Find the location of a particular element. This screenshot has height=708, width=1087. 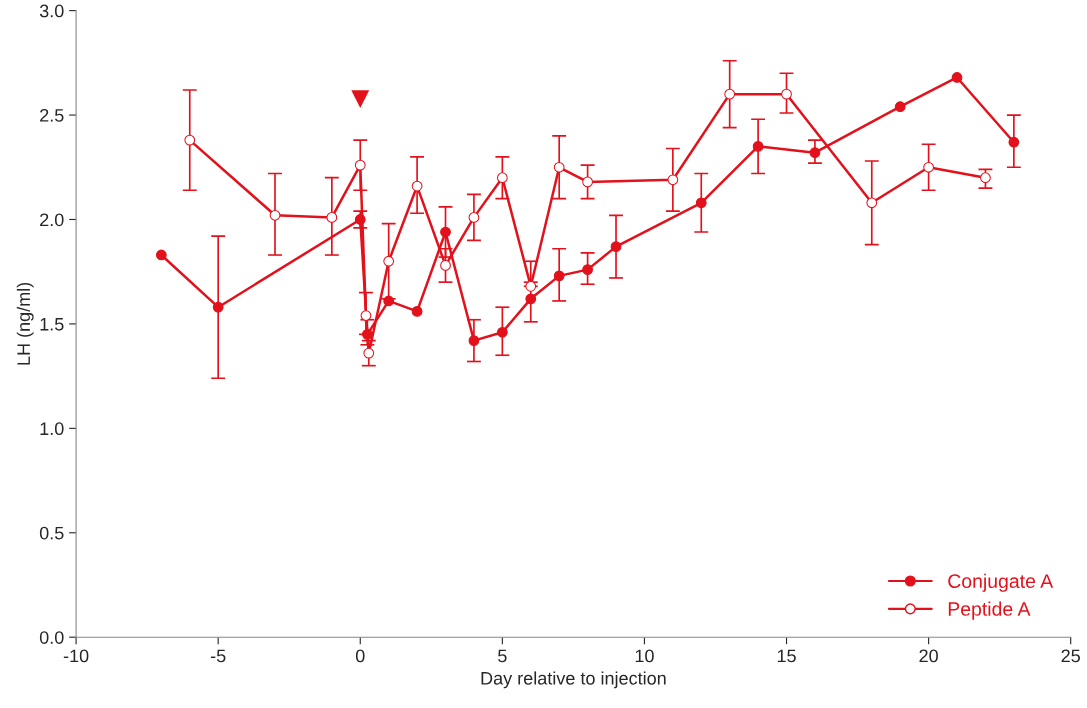

y-axis-title: LH (ng/ml) is located at coordinates (25, 323).